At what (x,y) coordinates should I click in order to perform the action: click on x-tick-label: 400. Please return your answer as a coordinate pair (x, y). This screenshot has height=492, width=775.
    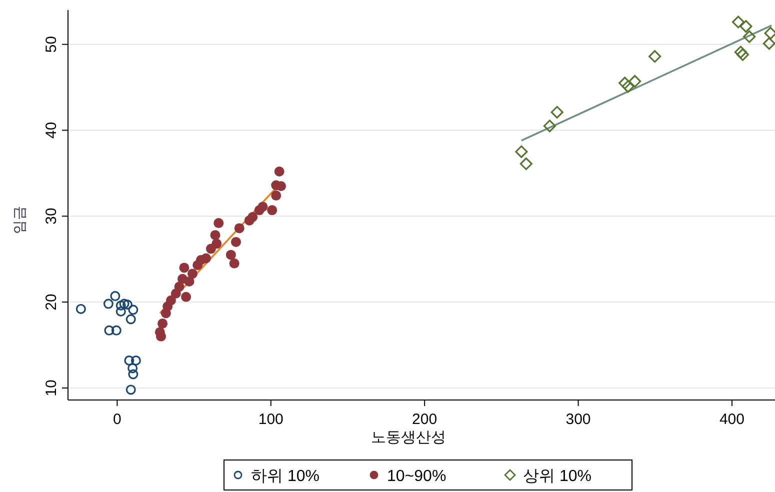
    Looking at the image, I should click on (731, 419).